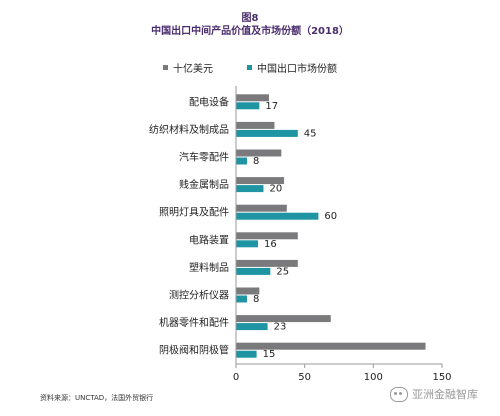  What do you see at coordinates (194, 350) in the screenshot?
I see `category-label: 阴极阀和阴极管` at bounding box center [194, 350].